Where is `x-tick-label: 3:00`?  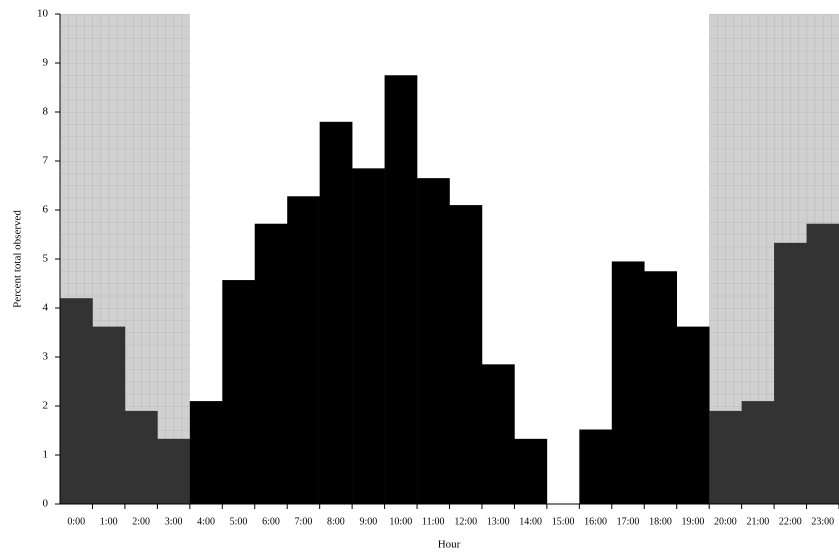 x-tick-label: 3:00 is located at coordinates (174, 521).